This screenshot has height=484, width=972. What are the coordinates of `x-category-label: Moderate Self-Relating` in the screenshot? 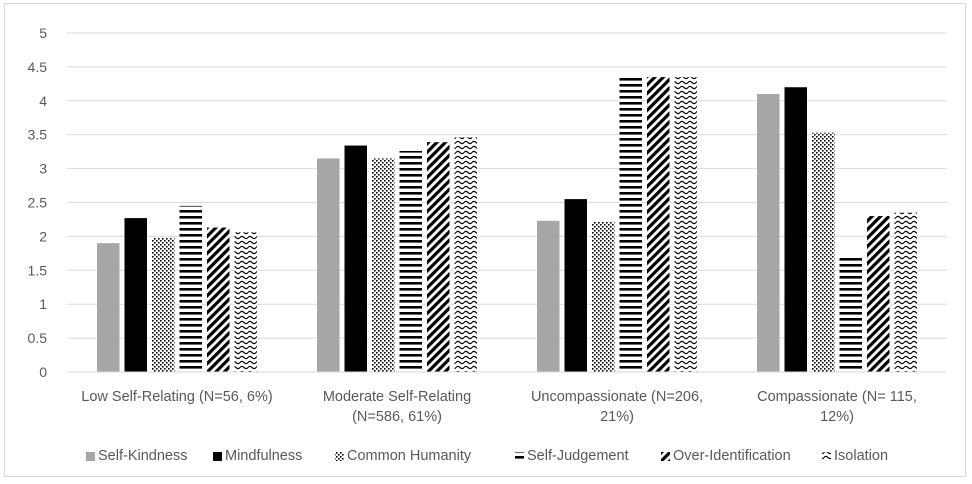 It's located at (397, 397).